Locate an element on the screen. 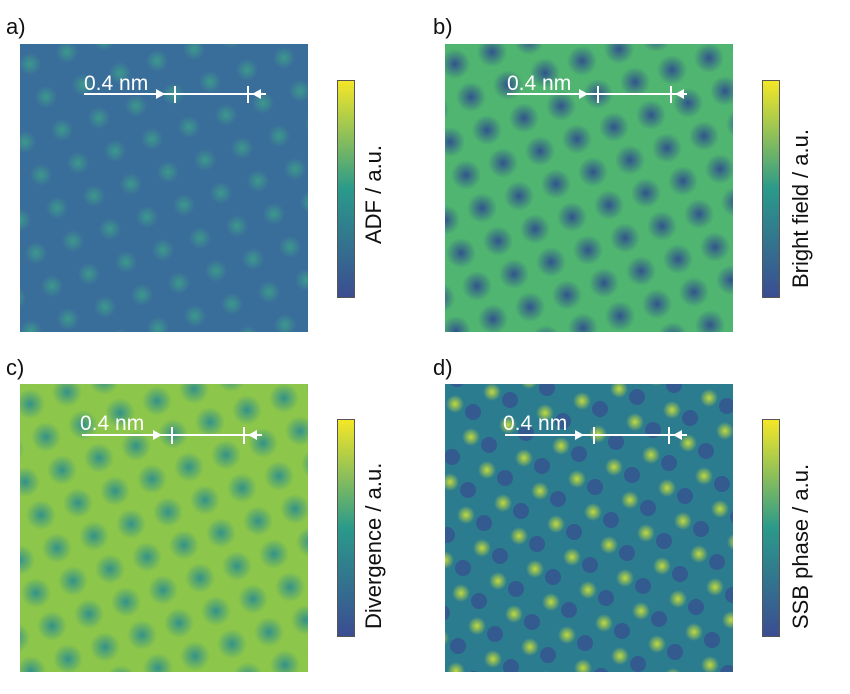 This screenshot has height=694, width=850. scale-bar-label: 0.4 nm is located at coordinates (539, 83).